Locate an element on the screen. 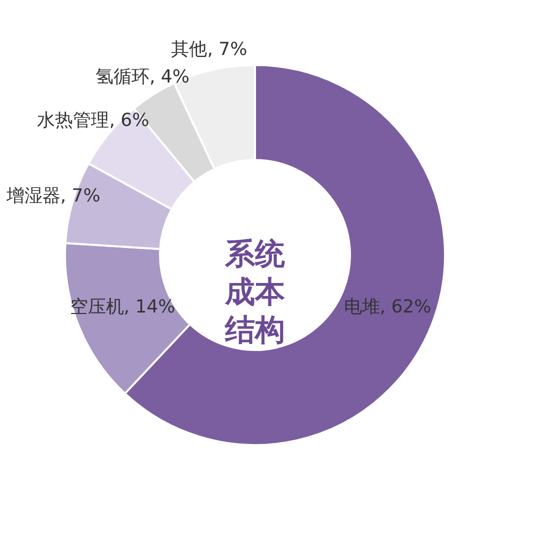  slice-label: 电堆, 62% is located at coordinates (388, 307).